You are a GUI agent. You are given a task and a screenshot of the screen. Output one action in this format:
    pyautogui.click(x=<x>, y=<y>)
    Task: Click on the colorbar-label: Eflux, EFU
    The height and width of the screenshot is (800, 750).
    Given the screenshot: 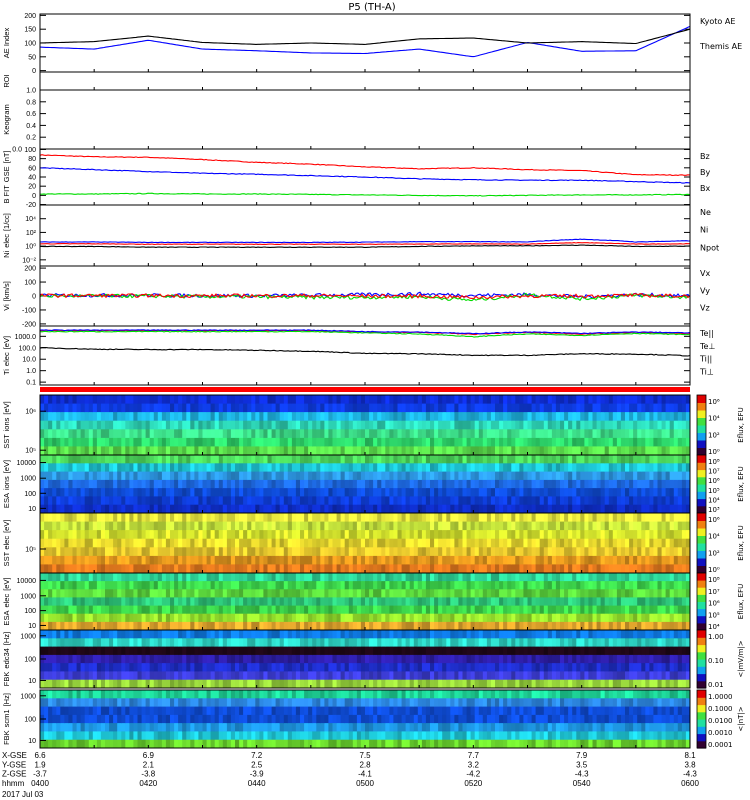 What is the action you would take?
    pyautogui.click(x=741, y=424)
    